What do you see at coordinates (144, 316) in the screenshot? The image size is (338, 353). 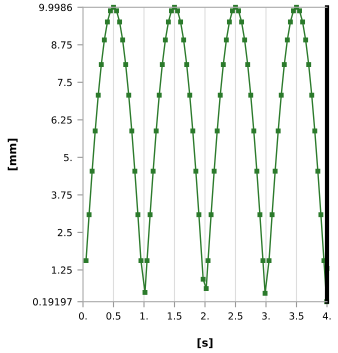 I see `x-tick-label: 1.` at bounding box center [144, 316].